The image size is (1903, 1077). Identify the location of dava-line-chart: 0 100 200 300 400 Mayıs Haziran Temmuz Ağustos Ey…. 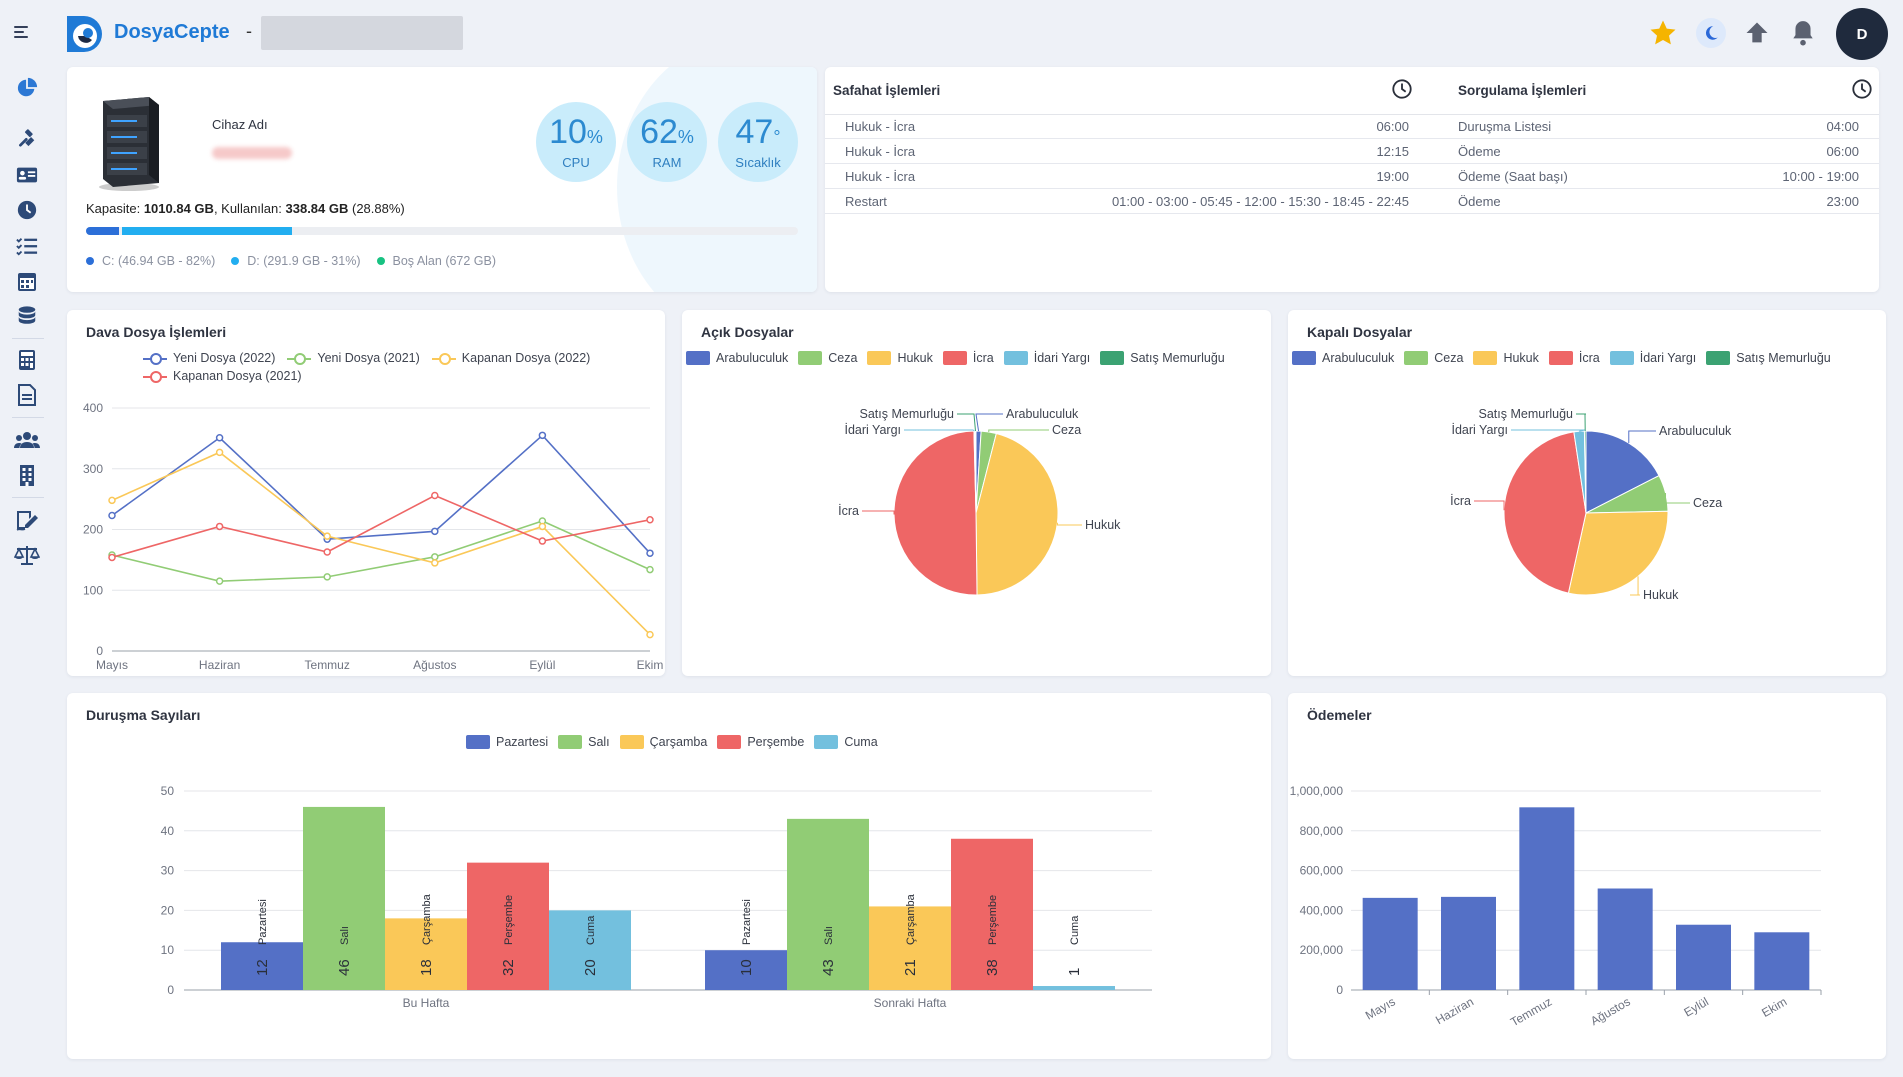
(373, 536).